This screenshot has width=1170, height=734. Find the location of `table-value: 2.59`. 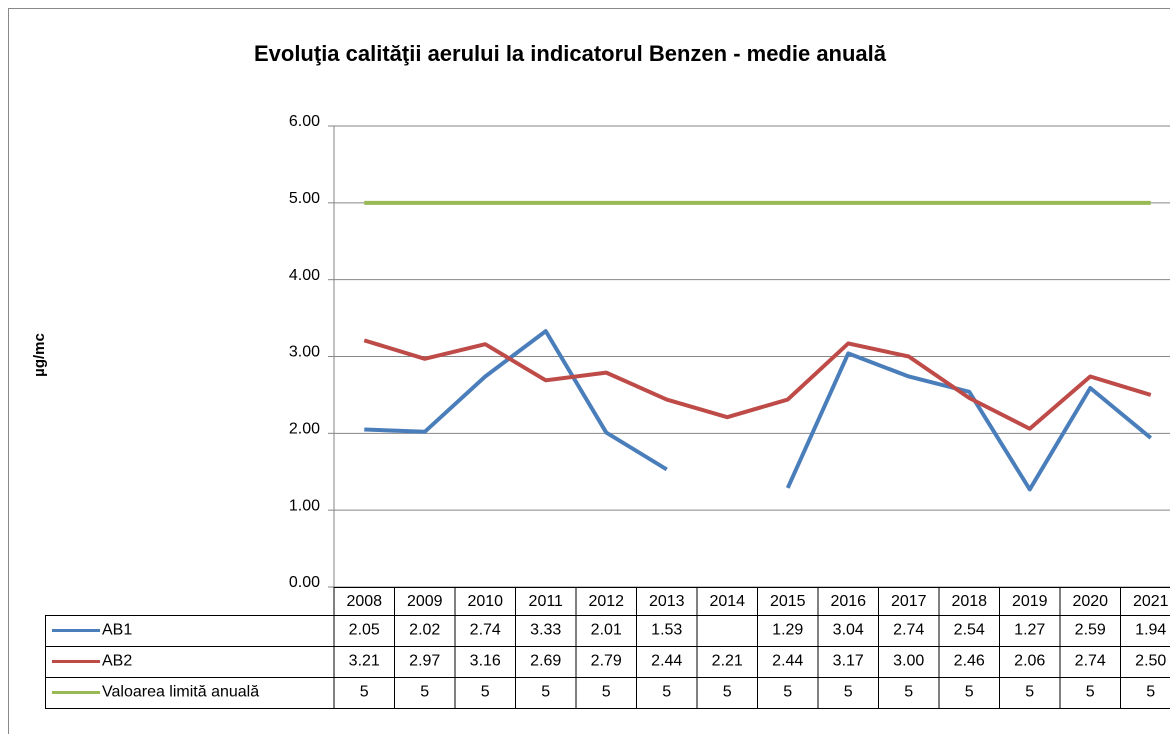

table-value: 2.59 is located at coordinates (1090, 630).